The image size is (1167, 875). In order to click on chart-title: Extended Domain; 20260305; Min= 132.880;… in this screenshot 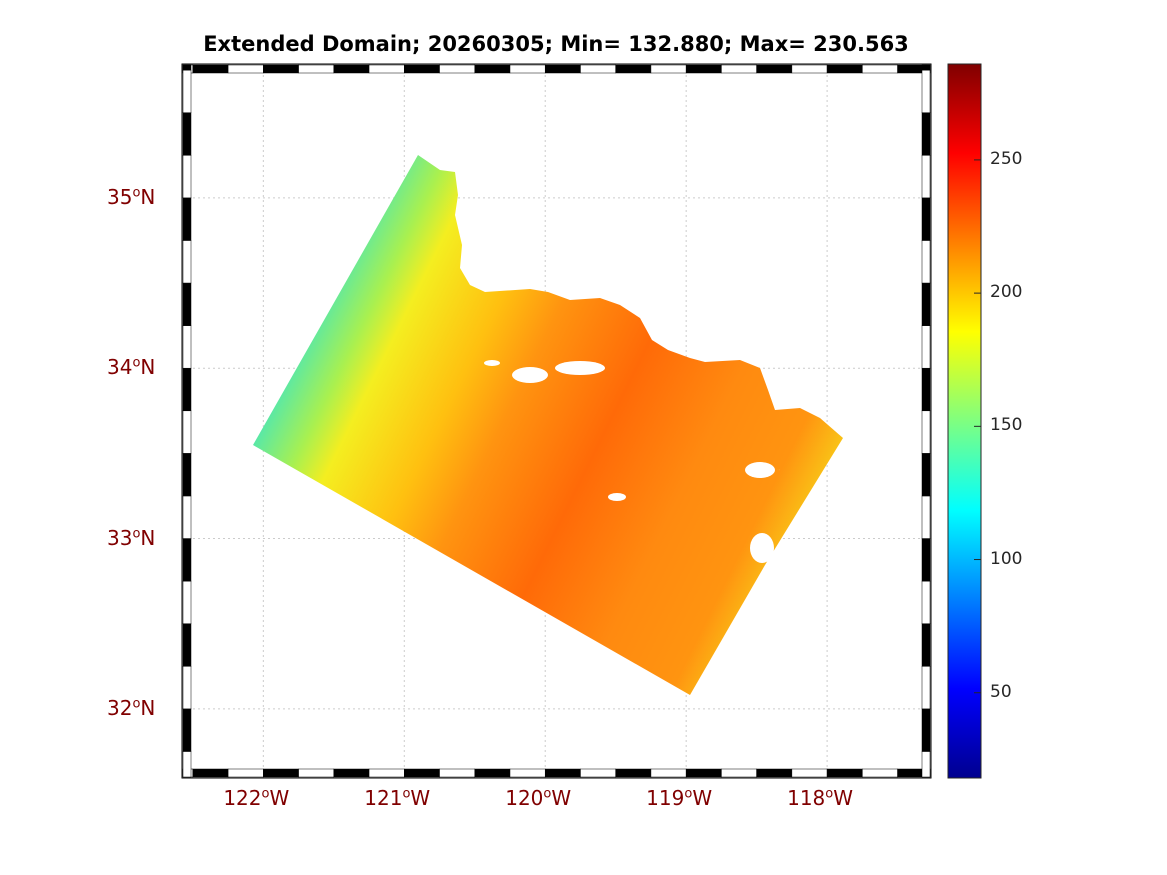, I will do `click(556, 44)`.